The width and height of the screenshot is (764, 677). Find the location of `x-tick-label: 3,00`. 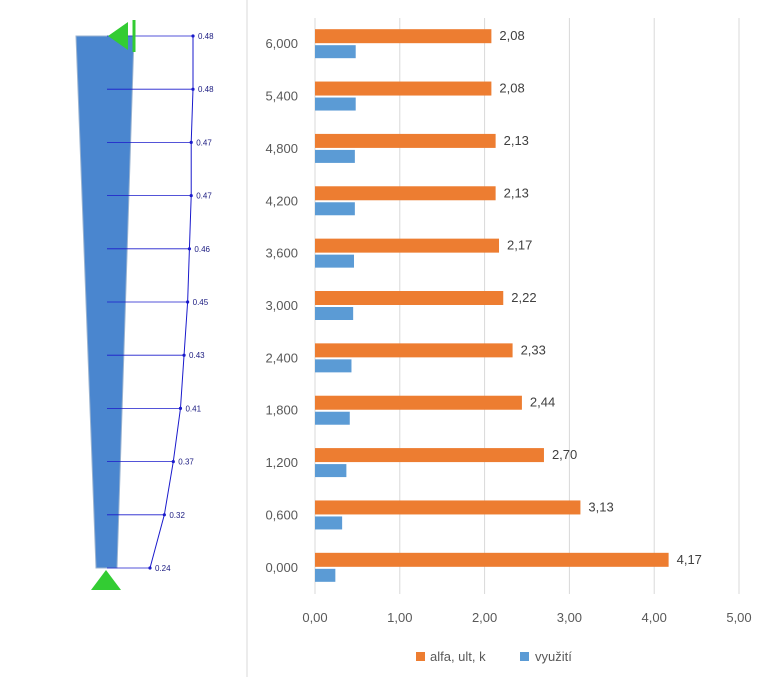

x-tick-label: 3,00 is located at coordinates (569, 617).